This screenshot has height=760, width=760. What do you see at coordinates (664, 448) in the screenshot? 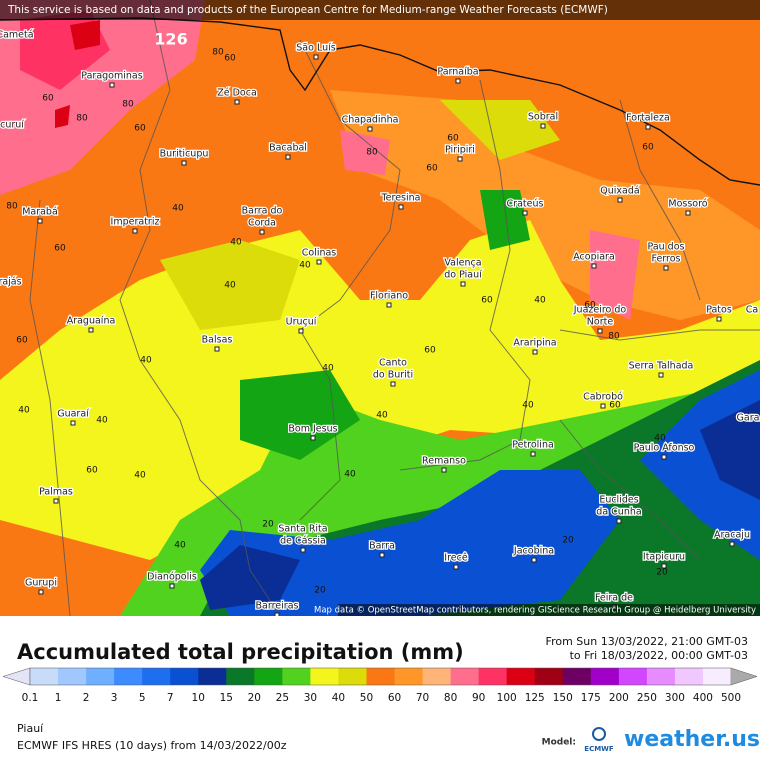
I see `city-label: Paulo Afonso` at bounding box center [664, 448].